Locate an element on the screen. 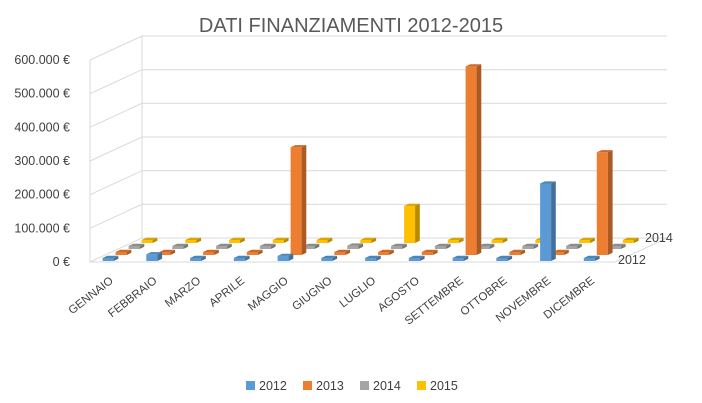 This screenshot has width=702, height=403. bar-2012-agosto is located at coordinates (416, 258).